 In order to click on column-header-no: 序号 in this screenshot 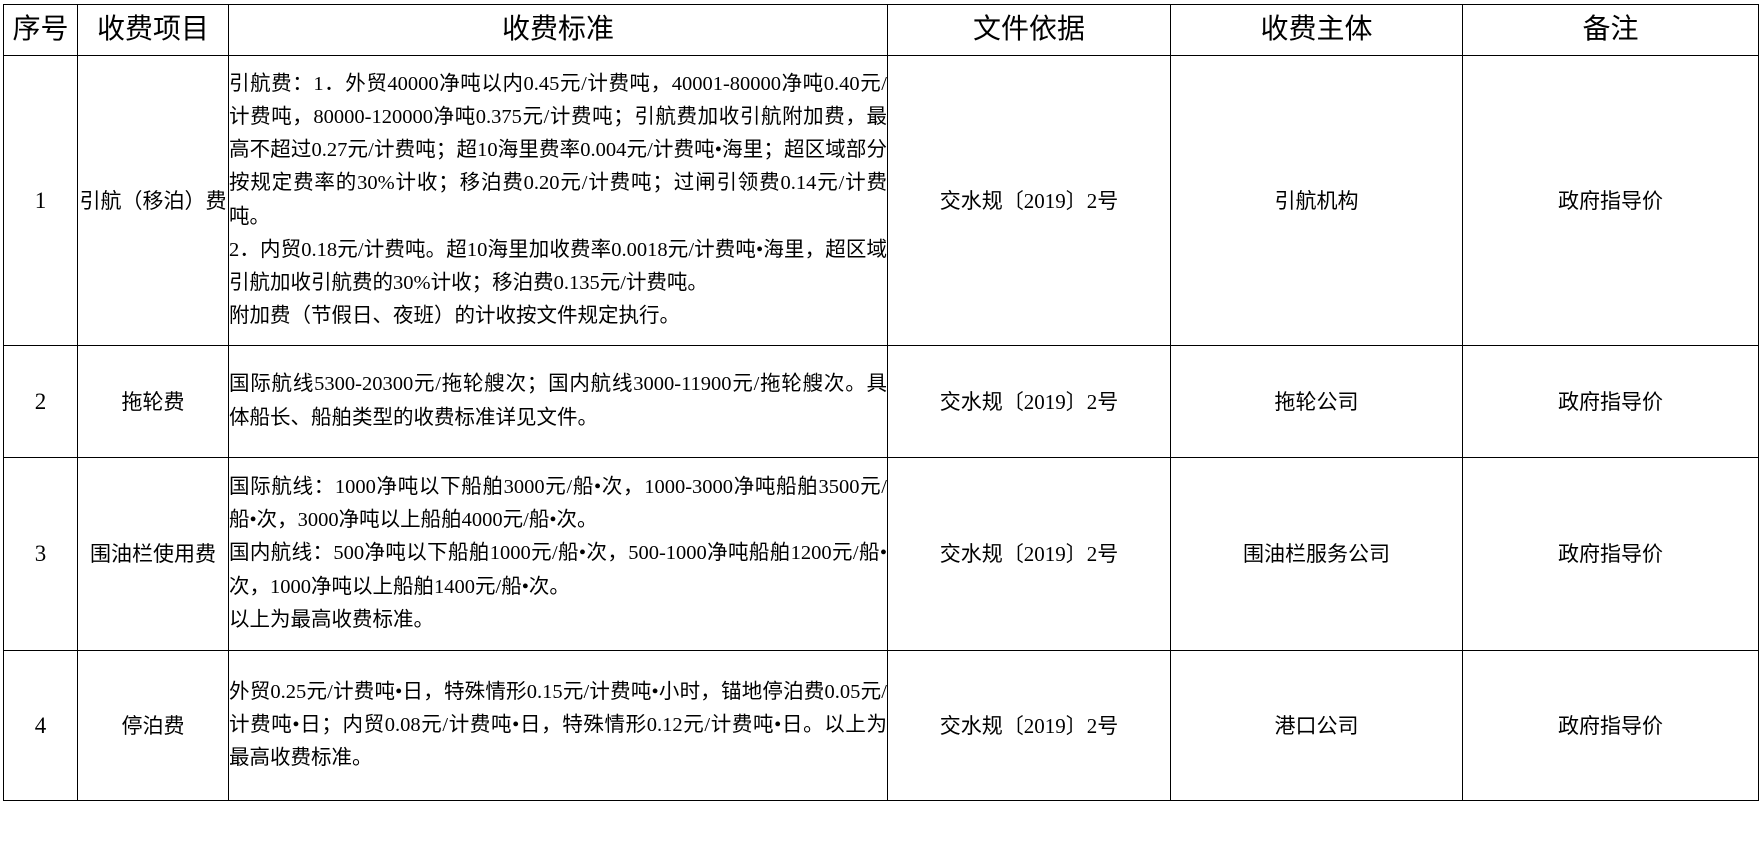, I will do `click(40, 30)`.